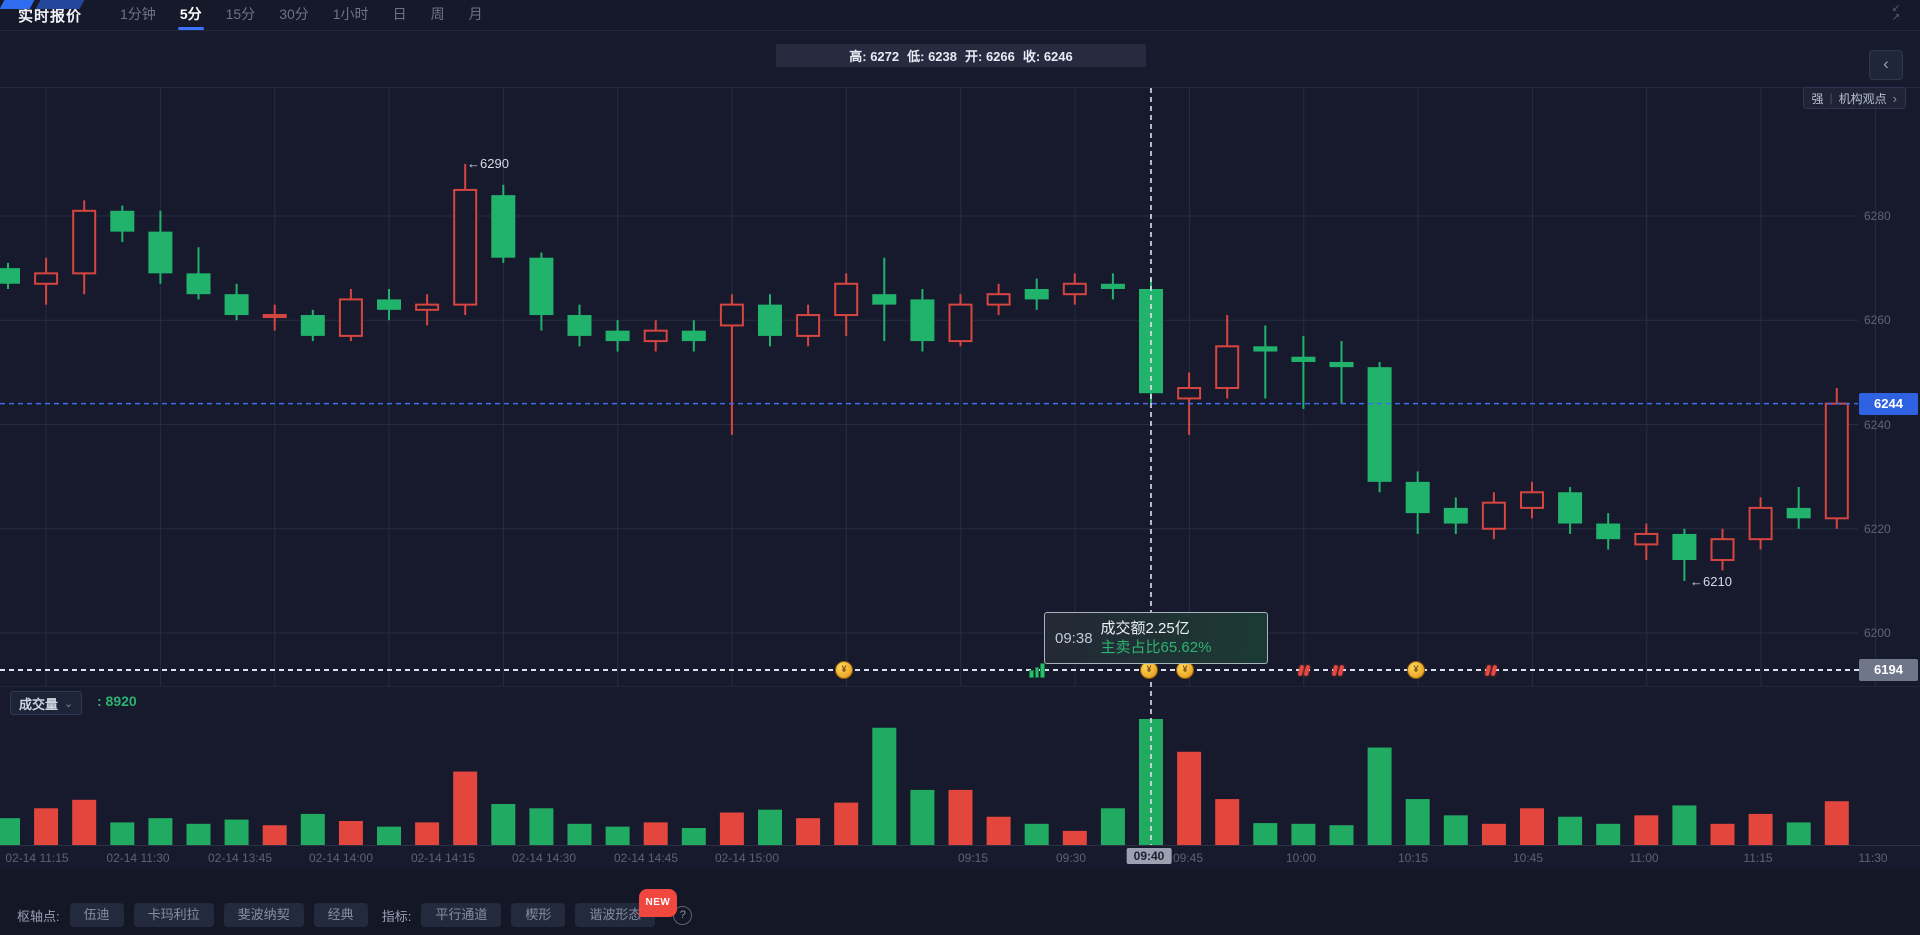 The image size is (1920, 935). I want to click on indicator-button-1: 楔形, so click(538, 915).